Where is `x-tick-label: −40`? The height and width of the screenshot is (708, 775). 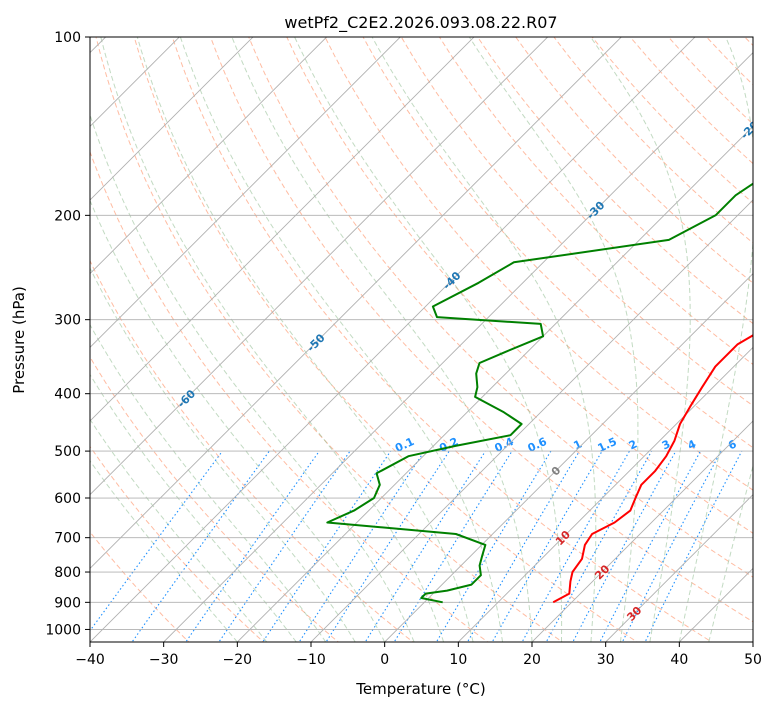 x-tick-label: −40 is located at coordinates (90, 660).